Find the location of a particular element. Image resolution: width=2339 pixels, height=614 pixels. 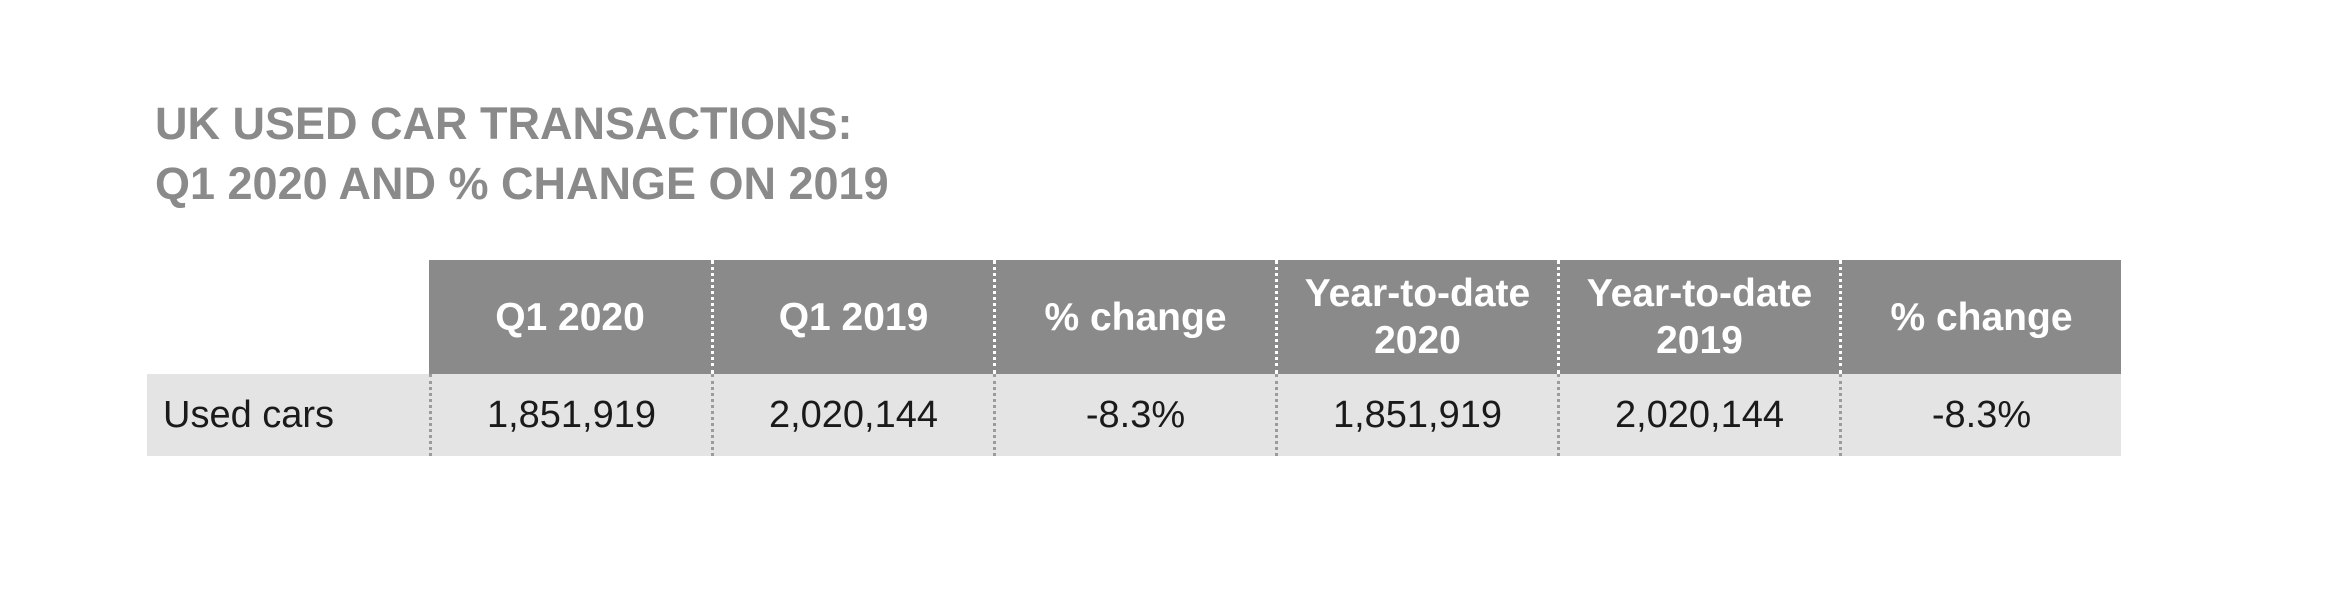

cell-ytd-2019-value: 2,020,144 is located at coordinates (1698, 415).